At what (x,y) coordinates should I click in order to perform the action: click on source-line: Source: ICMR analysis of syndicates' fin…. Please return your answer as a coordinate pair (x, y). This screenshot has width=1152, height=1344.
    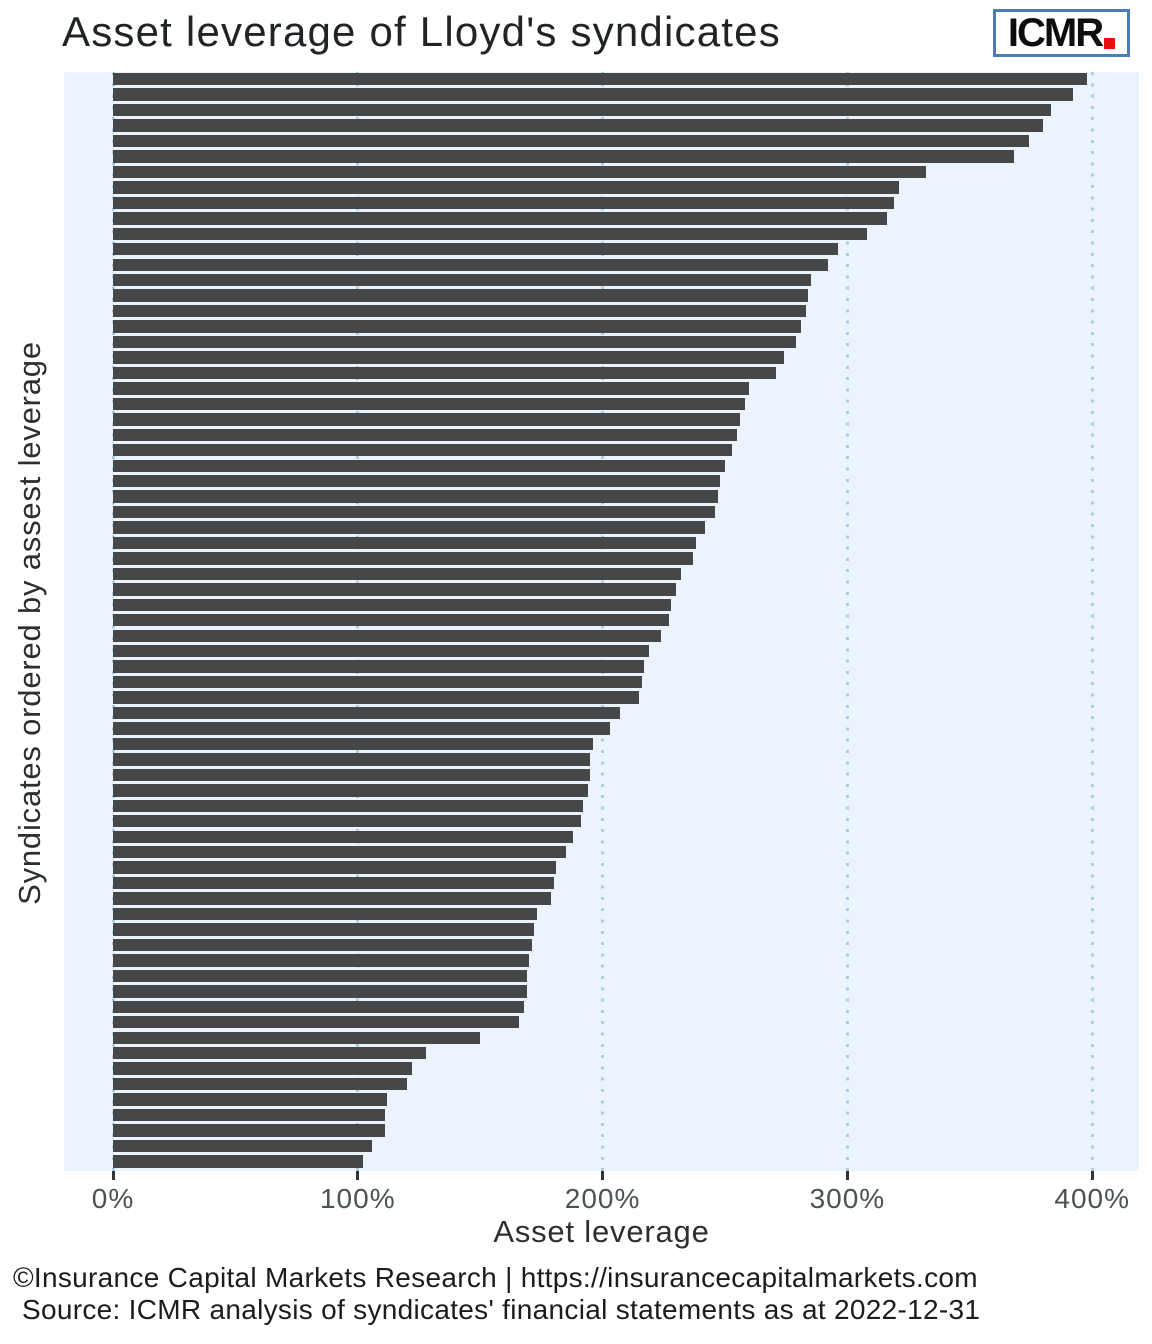
    Looking at the image, I should click on (501, 1309).